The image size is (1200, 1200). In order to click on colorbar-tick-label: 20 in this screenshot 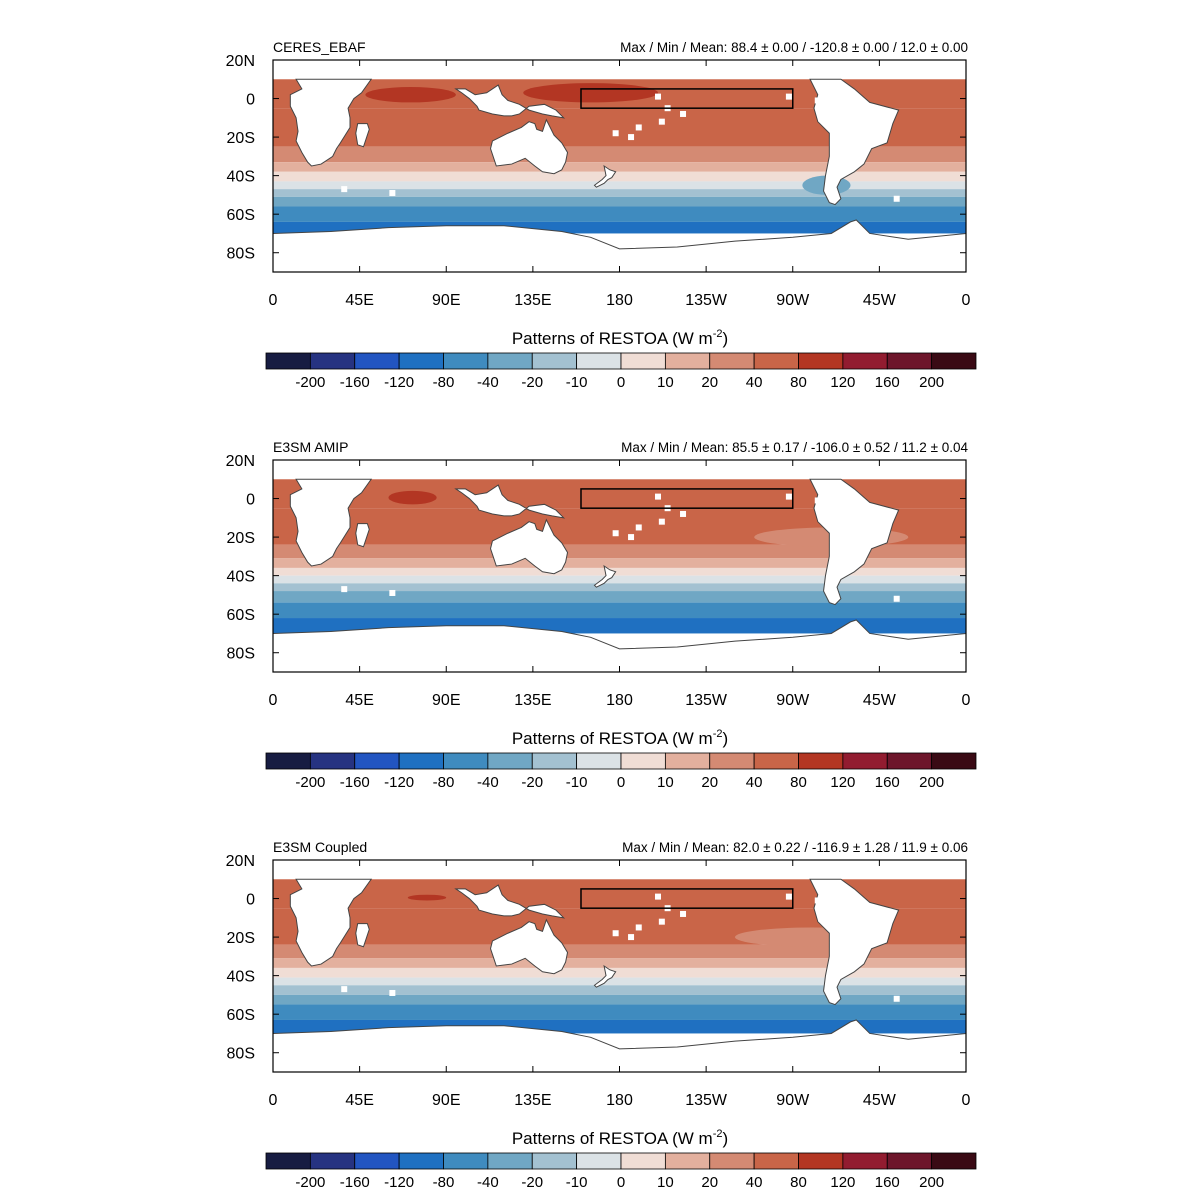, I will do `click(709, 782)`.